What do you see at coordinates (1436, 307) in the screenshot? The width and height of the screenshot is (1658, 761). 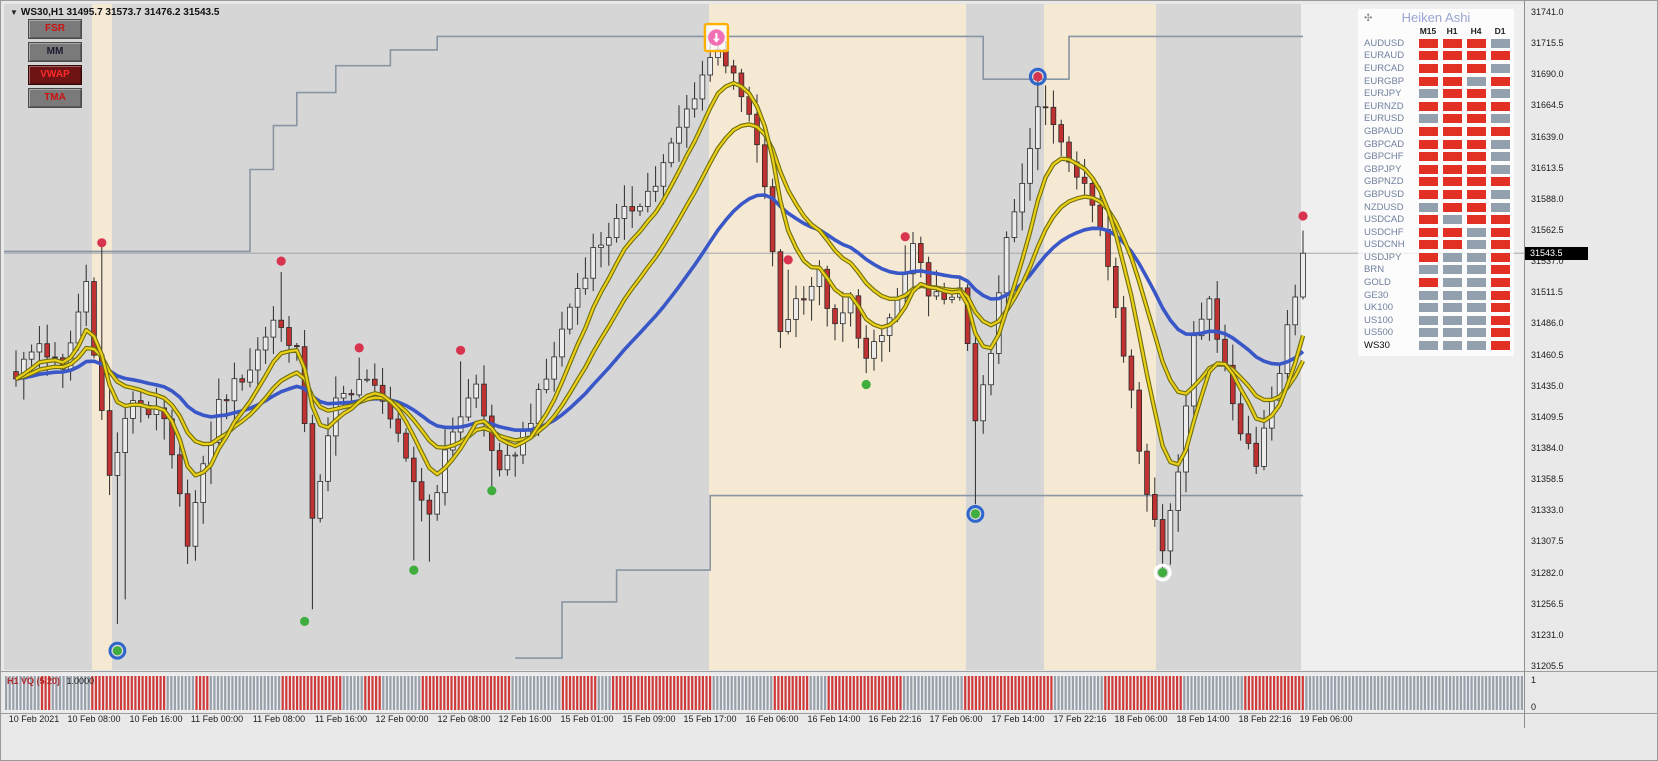 I see `panel-row-uk100: UK100` at bounding box center [1436, 307].